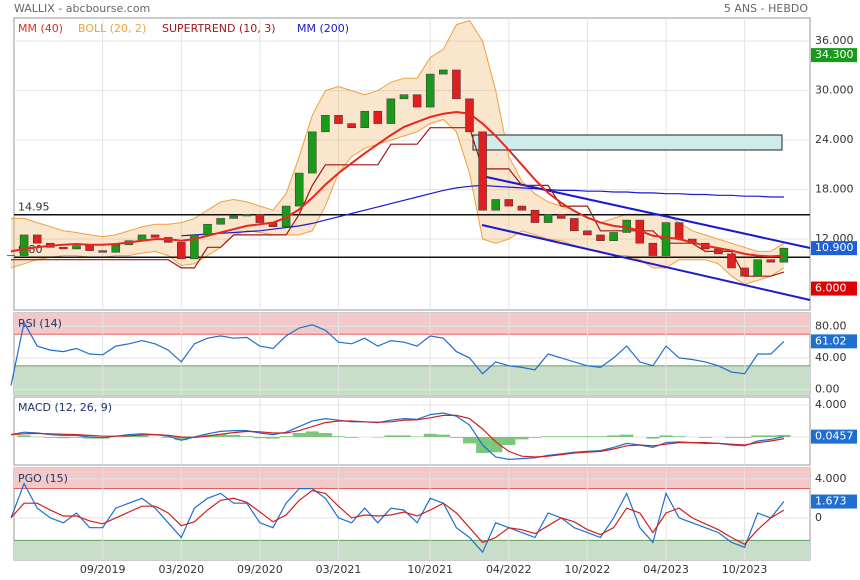  I want to click on y-tick-label: 18.000, so click(834, 189).